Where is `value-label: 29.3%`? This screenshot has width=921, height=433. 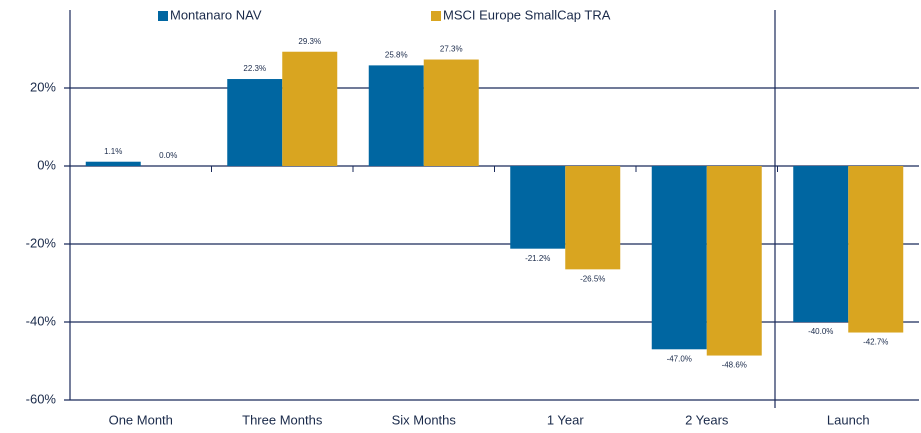
value-label: 29.3% is located at coordinates (309, 41).